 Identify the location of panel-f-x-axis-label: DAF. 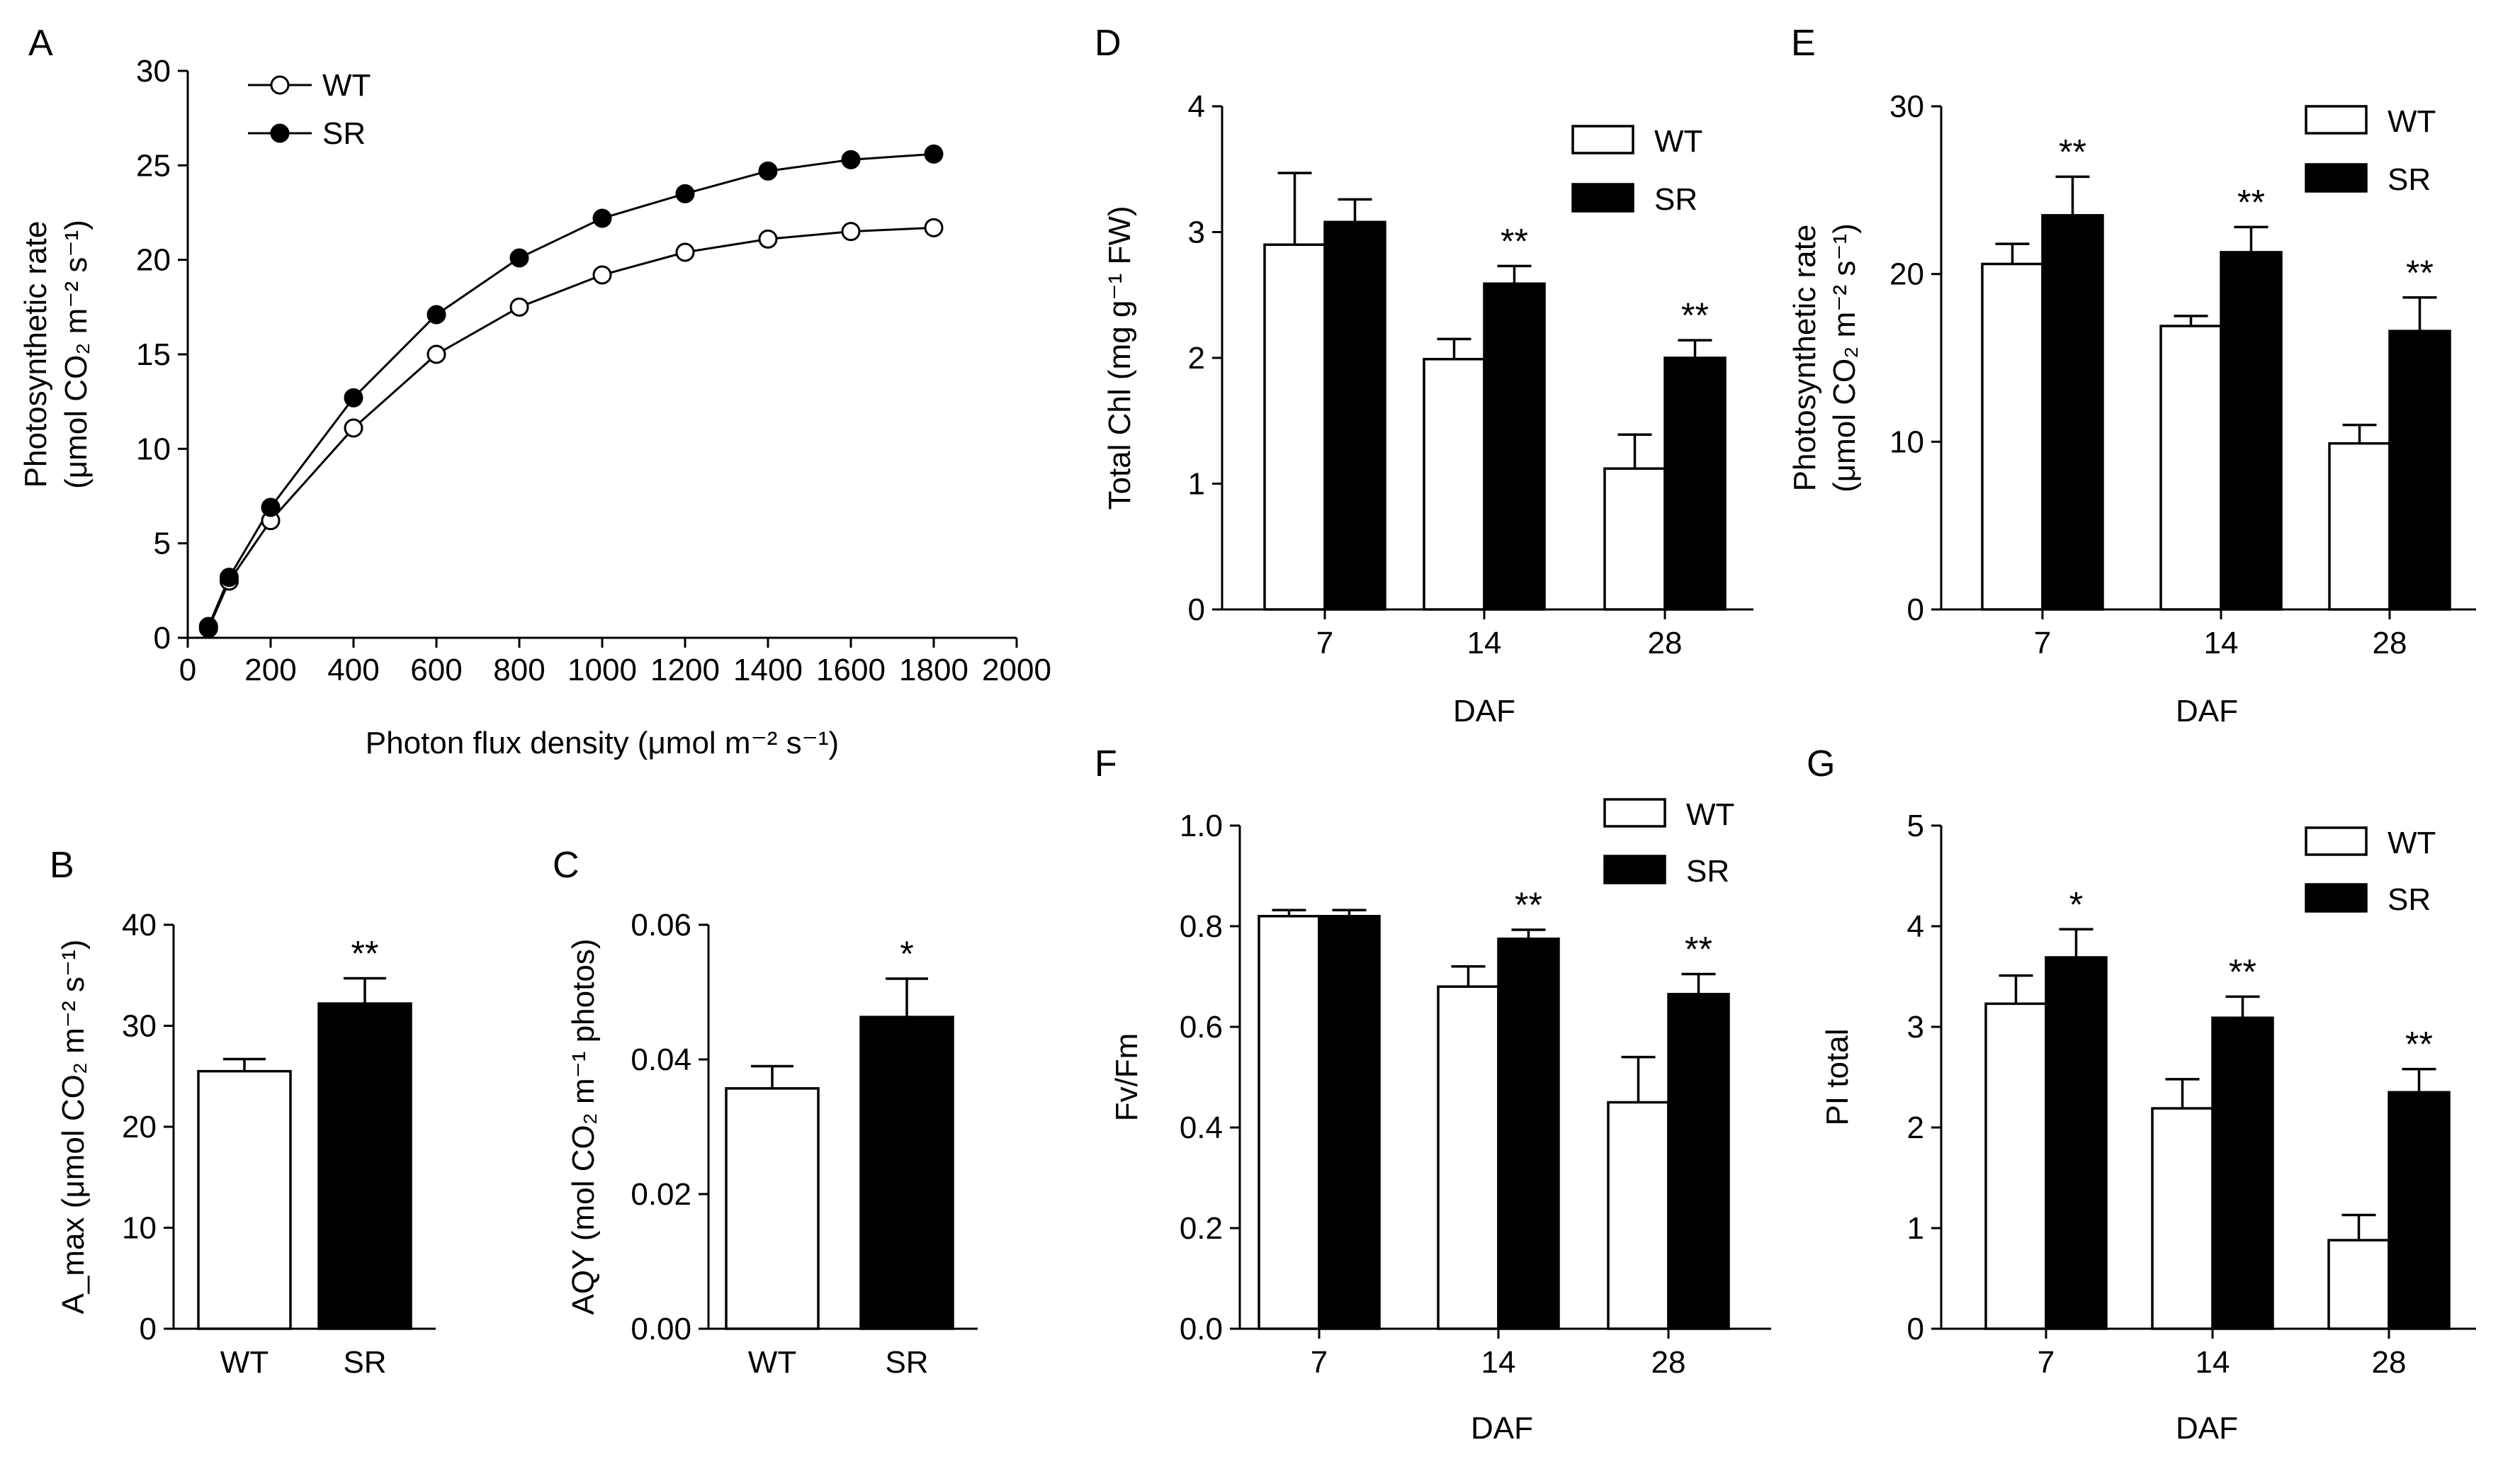
(1502, 1429).